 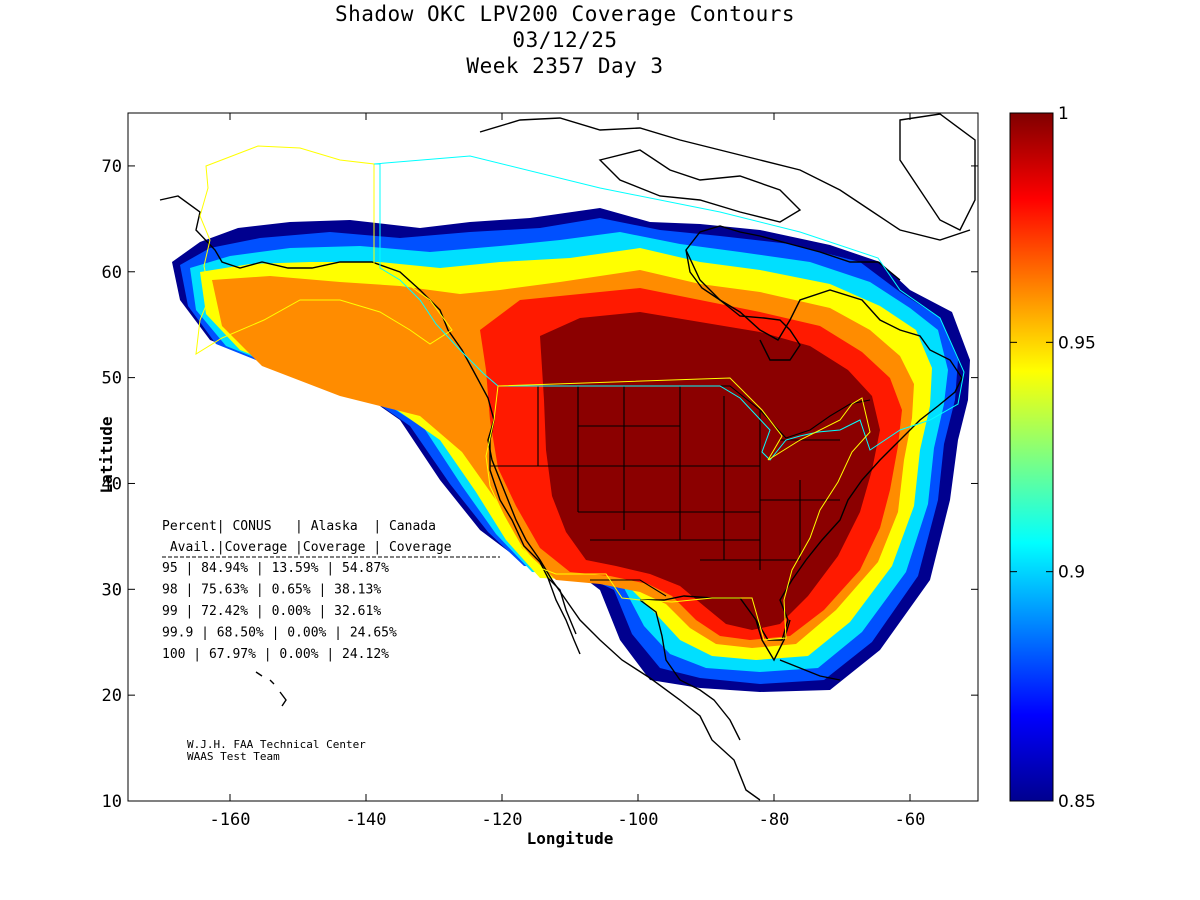 I want to click on y-tick-label: 60, so click(x=112, y=273).